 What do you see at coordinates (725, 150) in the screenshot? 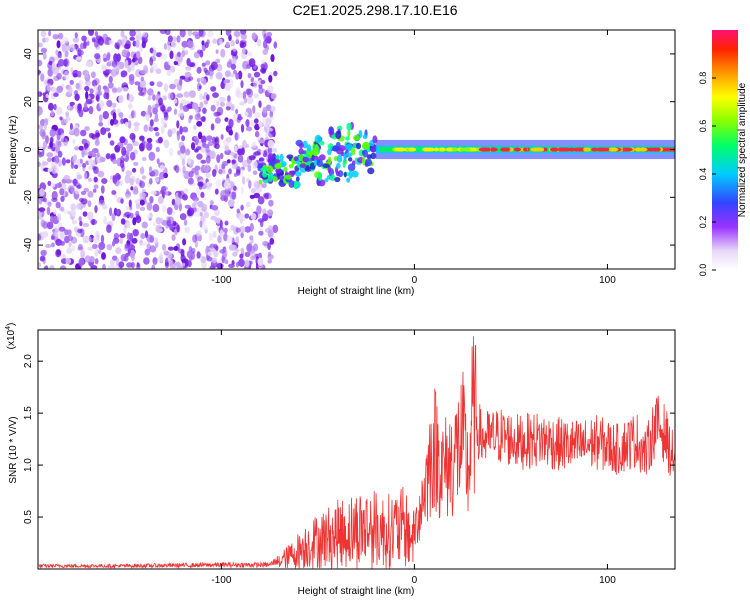
I see `colorbar-gradient` at bounding box center [725, 150].